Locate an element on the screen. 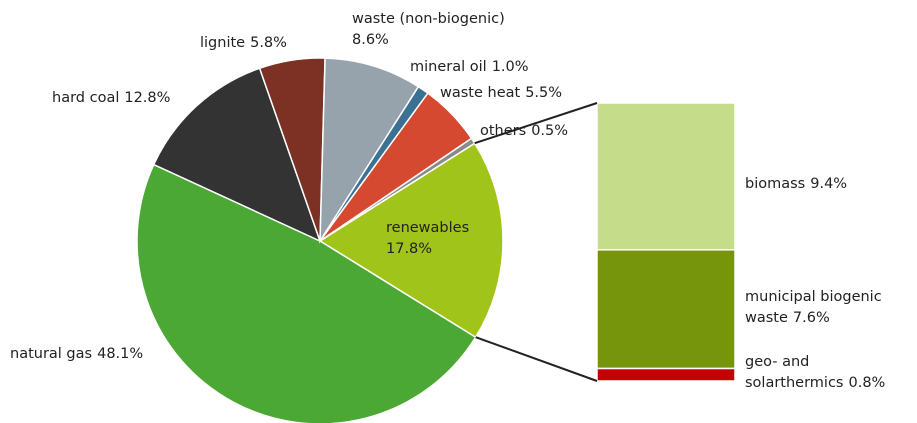  slice-label: geo- and solarthermics 0.8% is located at coordinates (821, 373).